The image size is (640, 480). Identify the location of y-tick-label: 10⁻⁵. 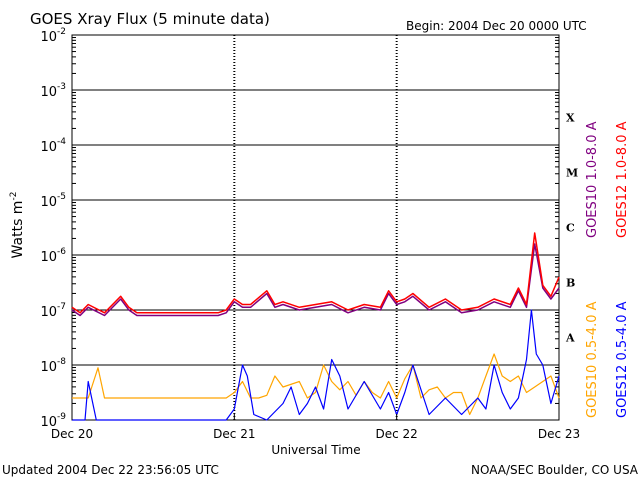
(53, 201).